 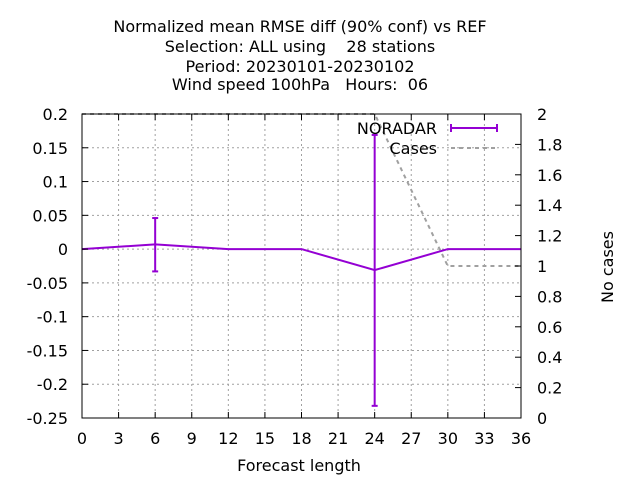 I want to click on y-tick-label: 0, so click(x=63, y=249).